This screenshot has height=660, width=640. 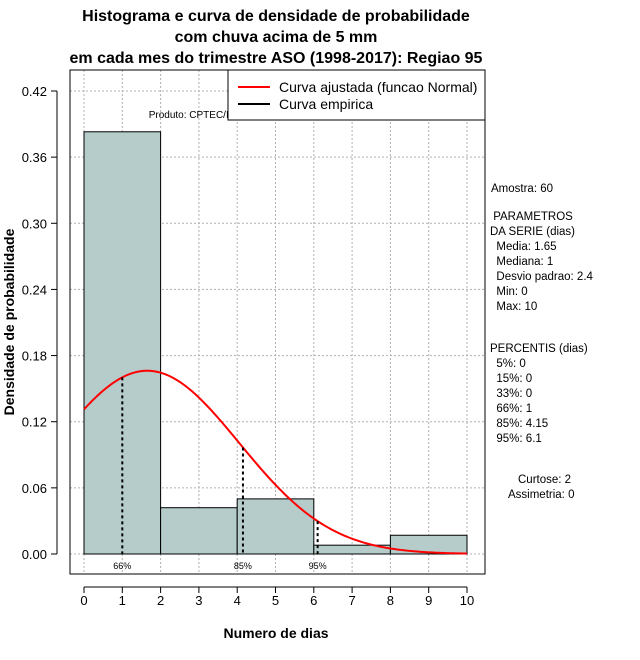 I want to click on x-tick-label: 10, so click(x=467, y=600).